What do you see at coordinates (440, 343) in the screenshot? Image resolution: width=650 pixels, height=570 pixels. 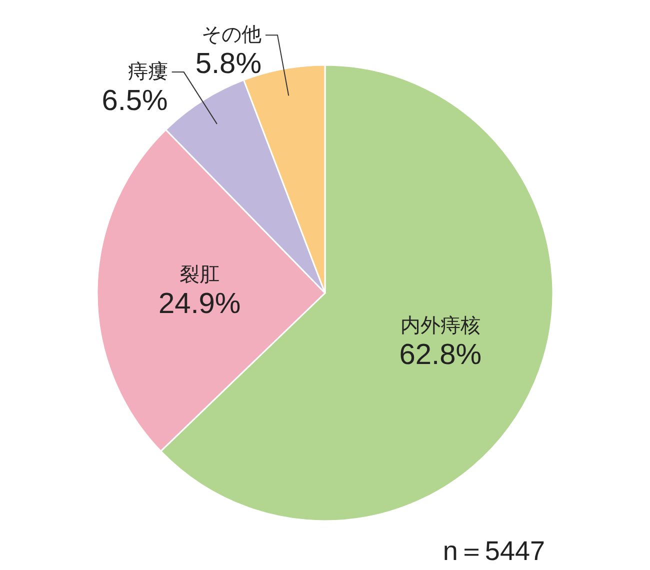 I see `label: 内外痔核 62.8%` at bounding box center [440, 343].